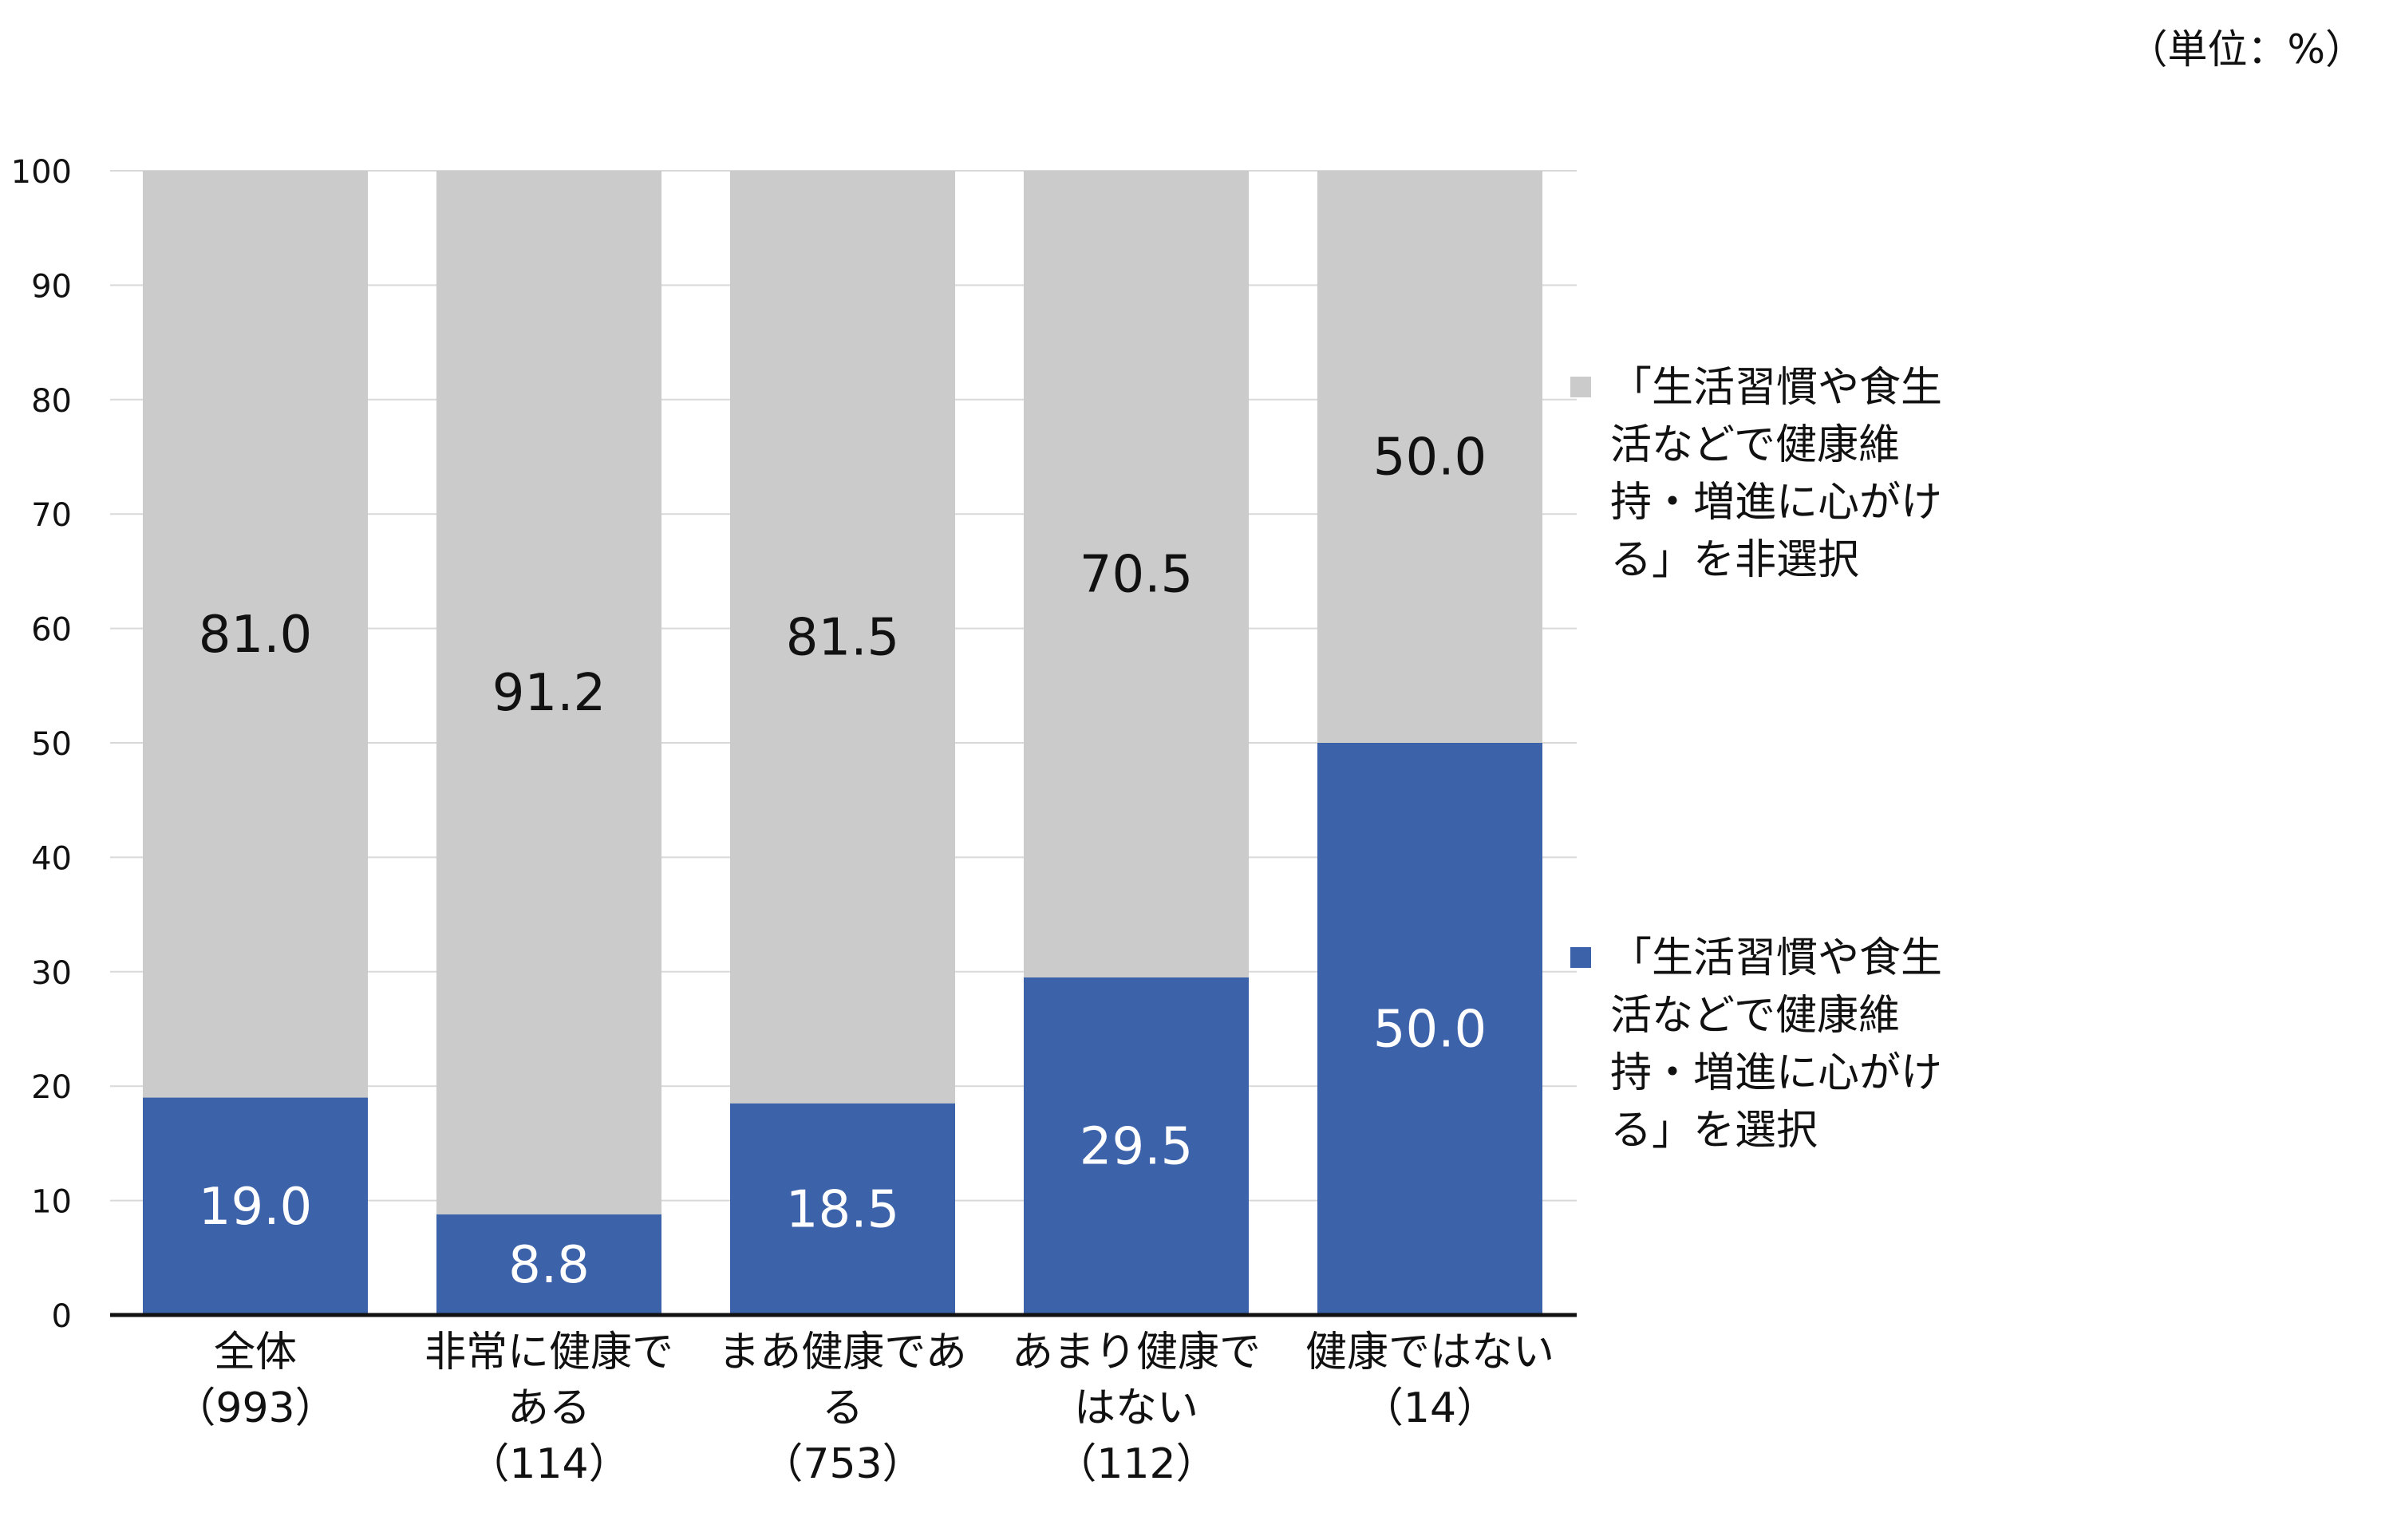  What do you see at coordinates (1136, 1464) in the screenshot?
I see `category-label-n: （112）` at bounding box center [1136, 1464].